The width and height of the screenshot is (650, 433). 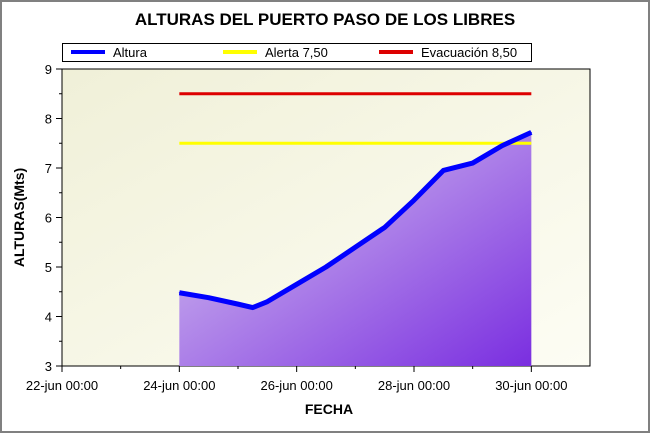 What do you see at coordinates (48, 267) in the screenshot?
I see `y-tick-label-5: 5` at bounding box center [48, 267].